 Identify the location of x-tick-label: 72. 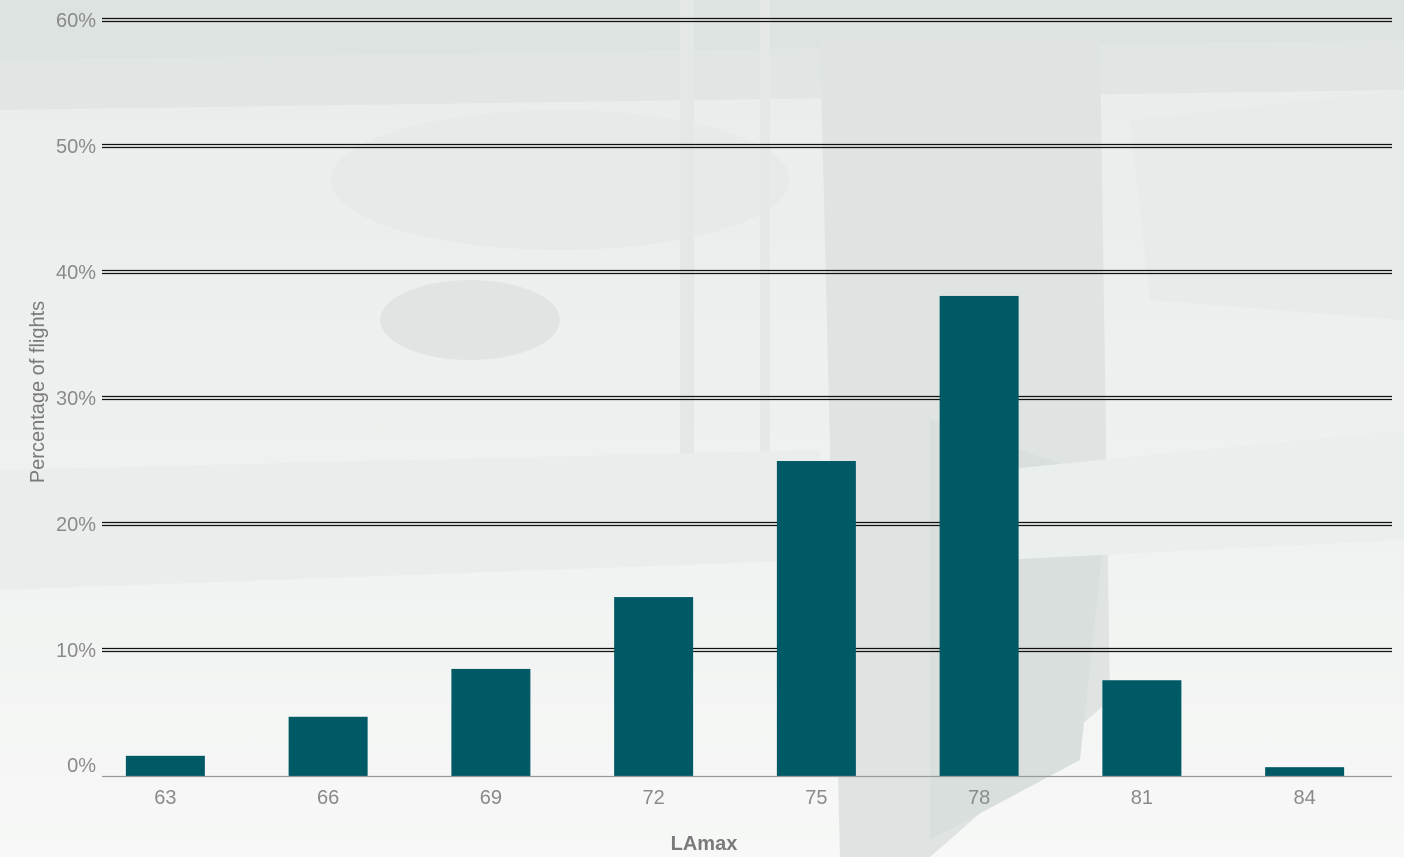
(654, 798).